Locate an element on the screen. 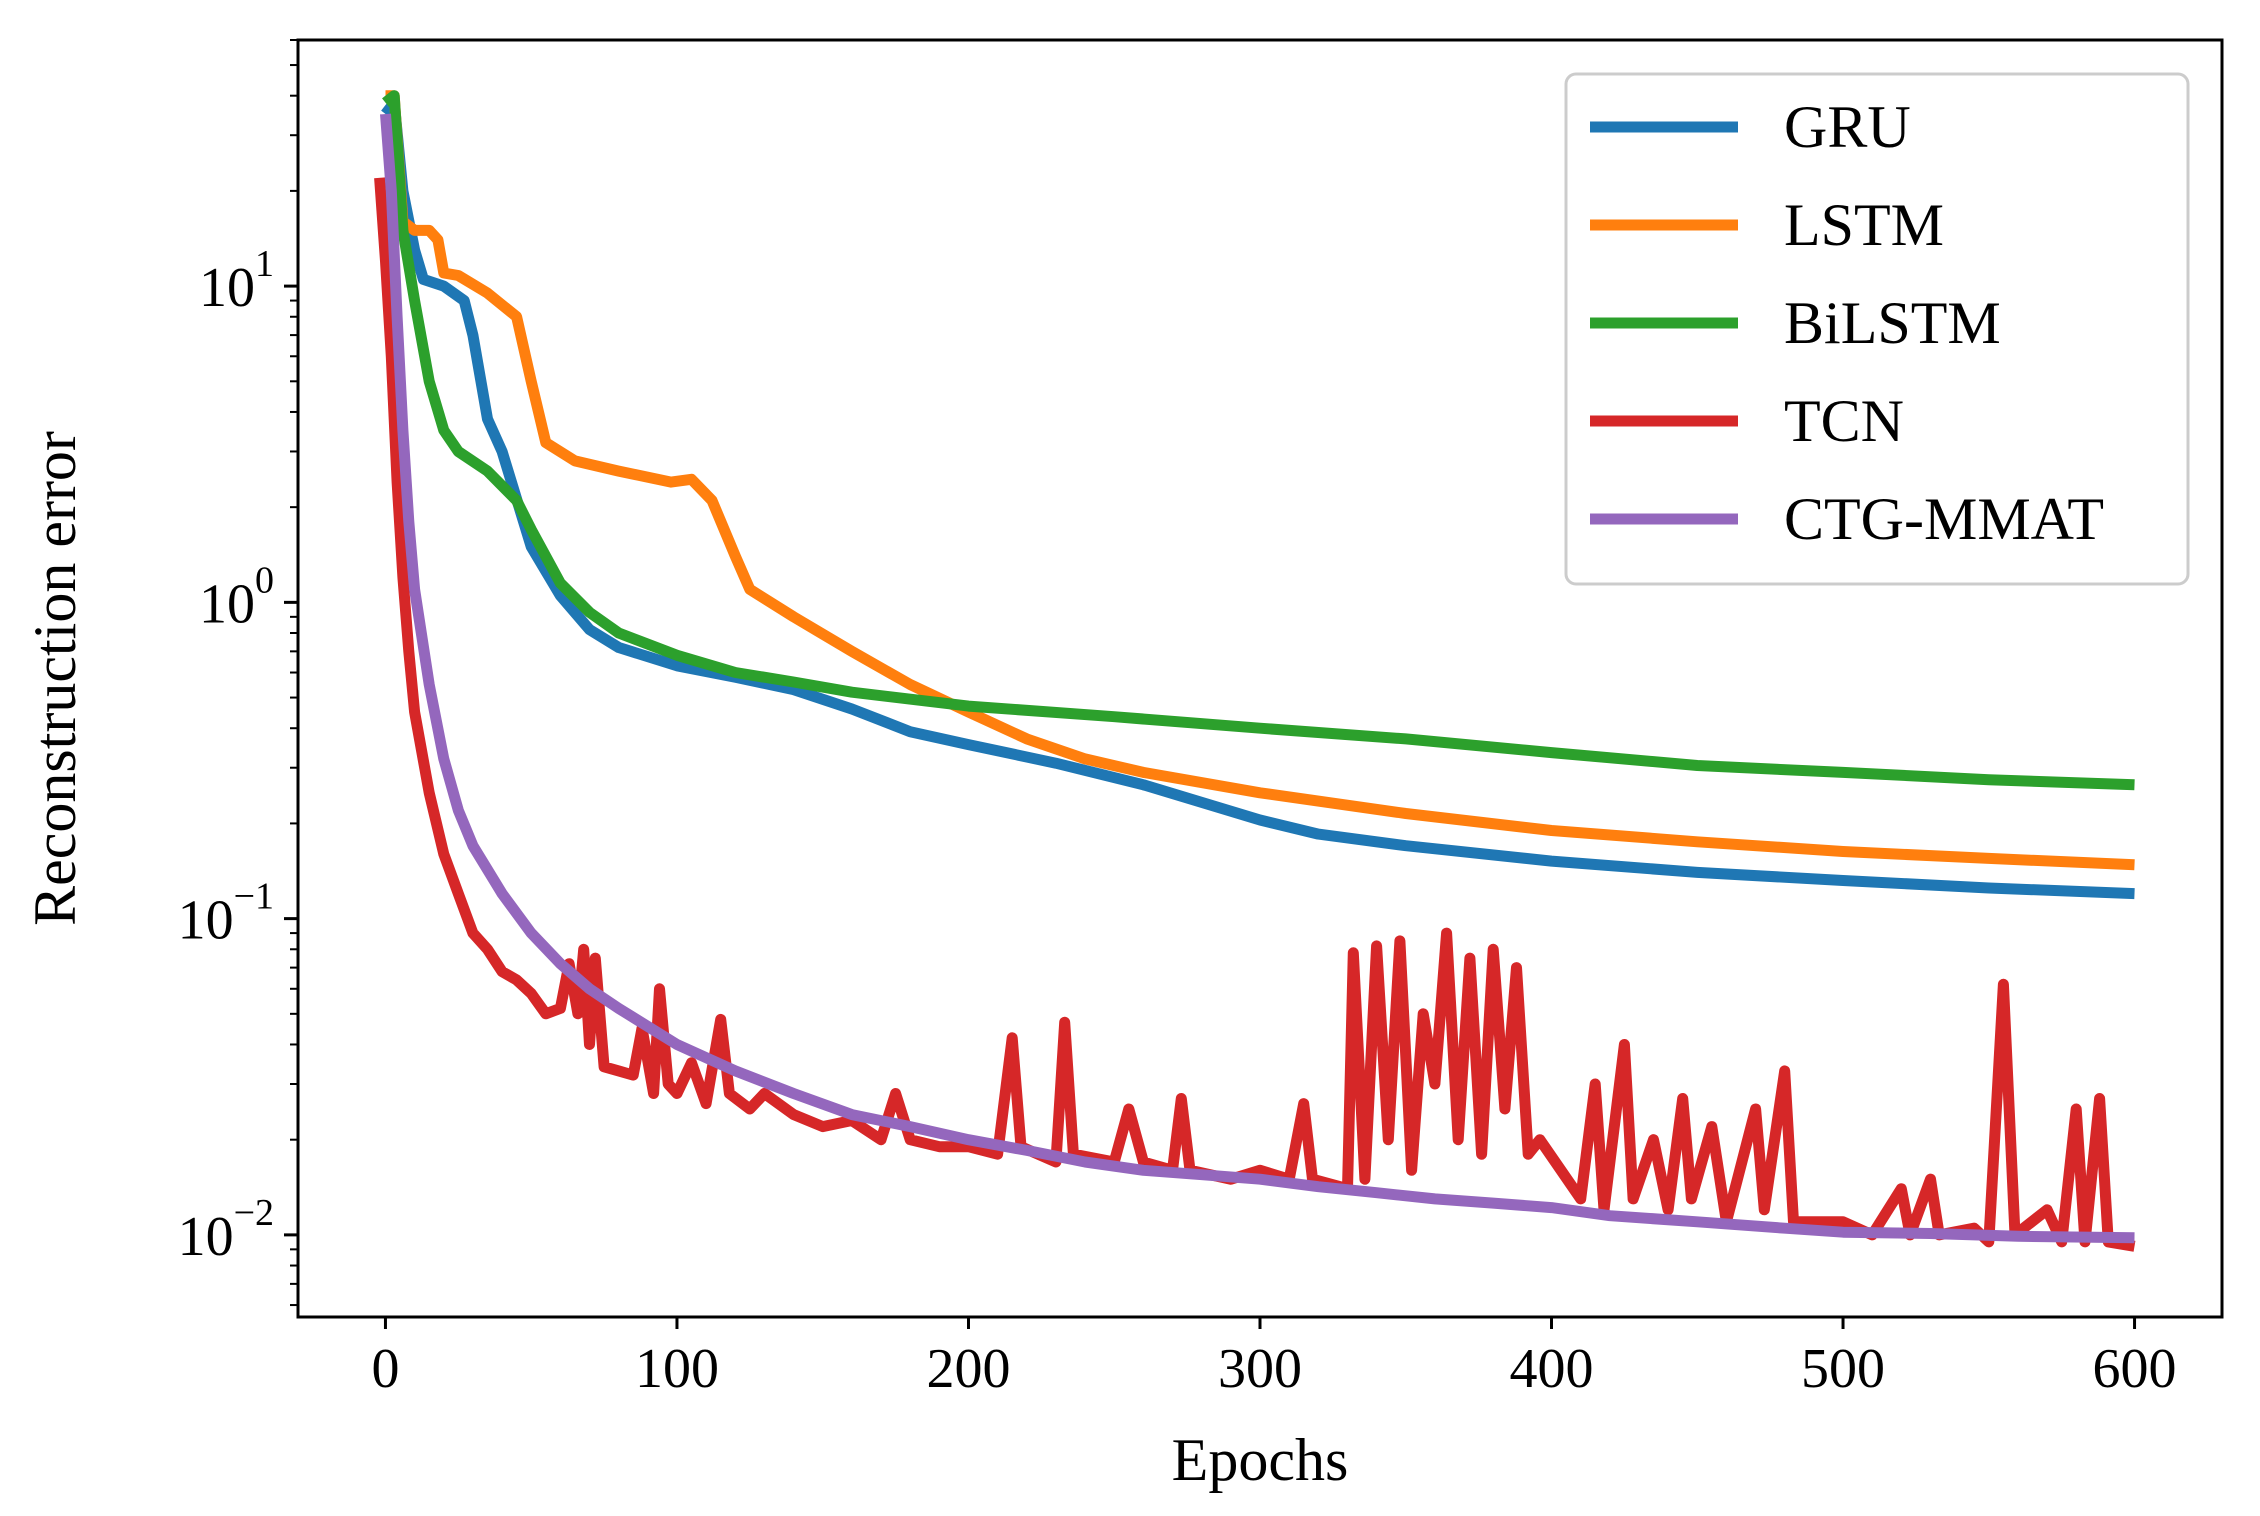 The image size is (2260, 1516). legend: GRU LSTM BiLSTM TCN CTG-MMAT is located at coordinates (1877, 329).